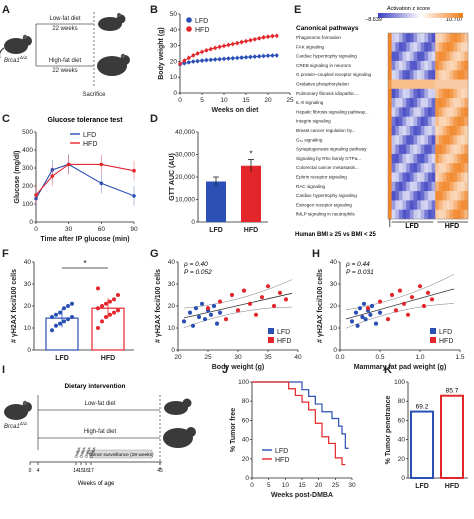 This screenshot has height=519, width=474. Describe the element at coordinates (185, 155) in the screenshot. I see `d-ytick-label: 30,000` at that location.